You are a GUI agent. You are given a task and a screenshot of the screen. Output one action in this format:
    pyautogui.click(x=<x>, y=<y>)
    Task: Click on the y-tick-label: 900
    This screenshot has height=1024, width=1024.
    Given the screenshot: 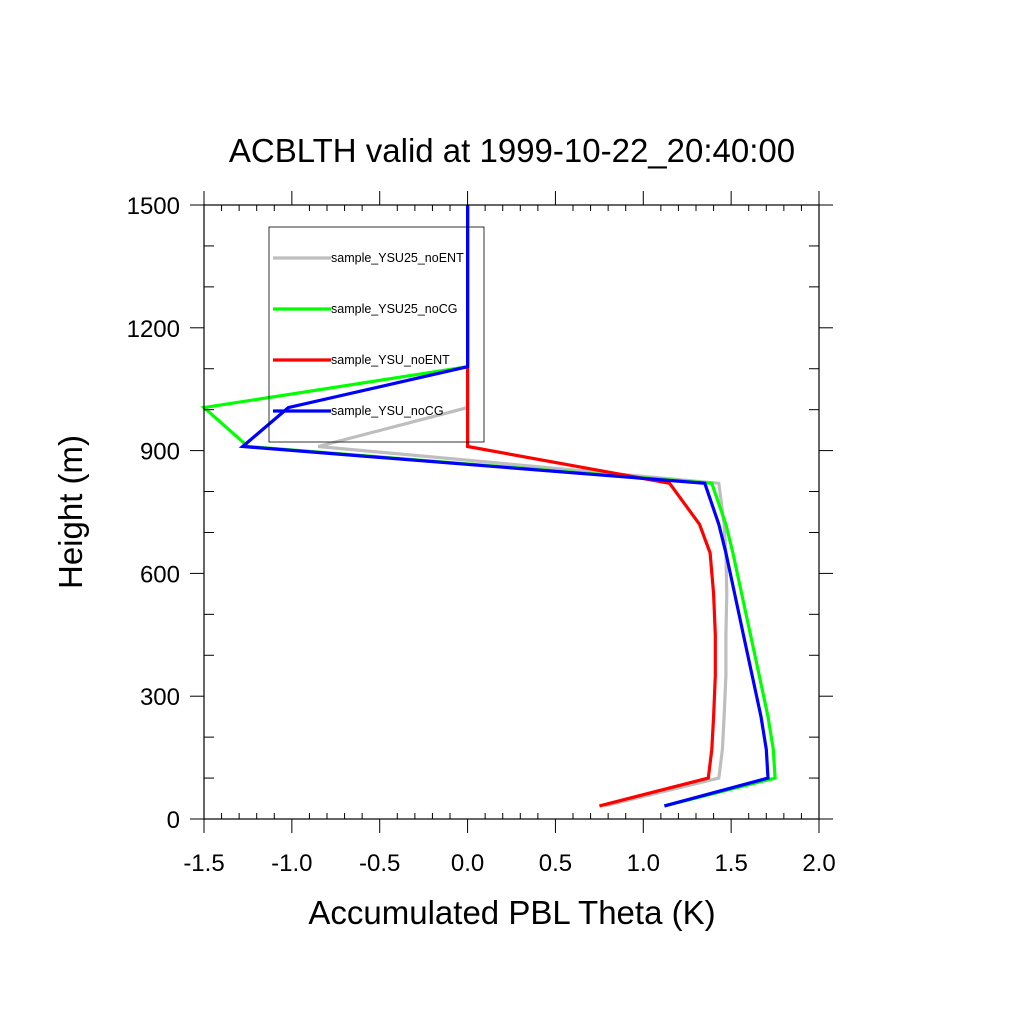 What is the action you would take?
    pyautogui.click(x=160, y=452)
    